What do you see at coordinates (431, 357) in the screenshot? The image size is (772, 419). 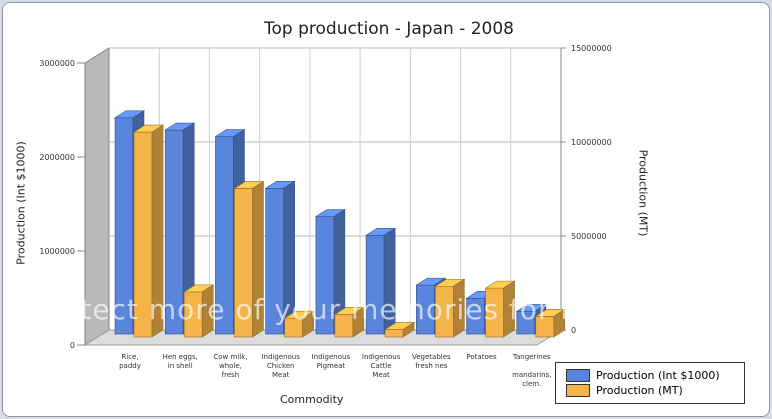 I see `x-tick-label: Vegetables` at bounding box center [431, 357].